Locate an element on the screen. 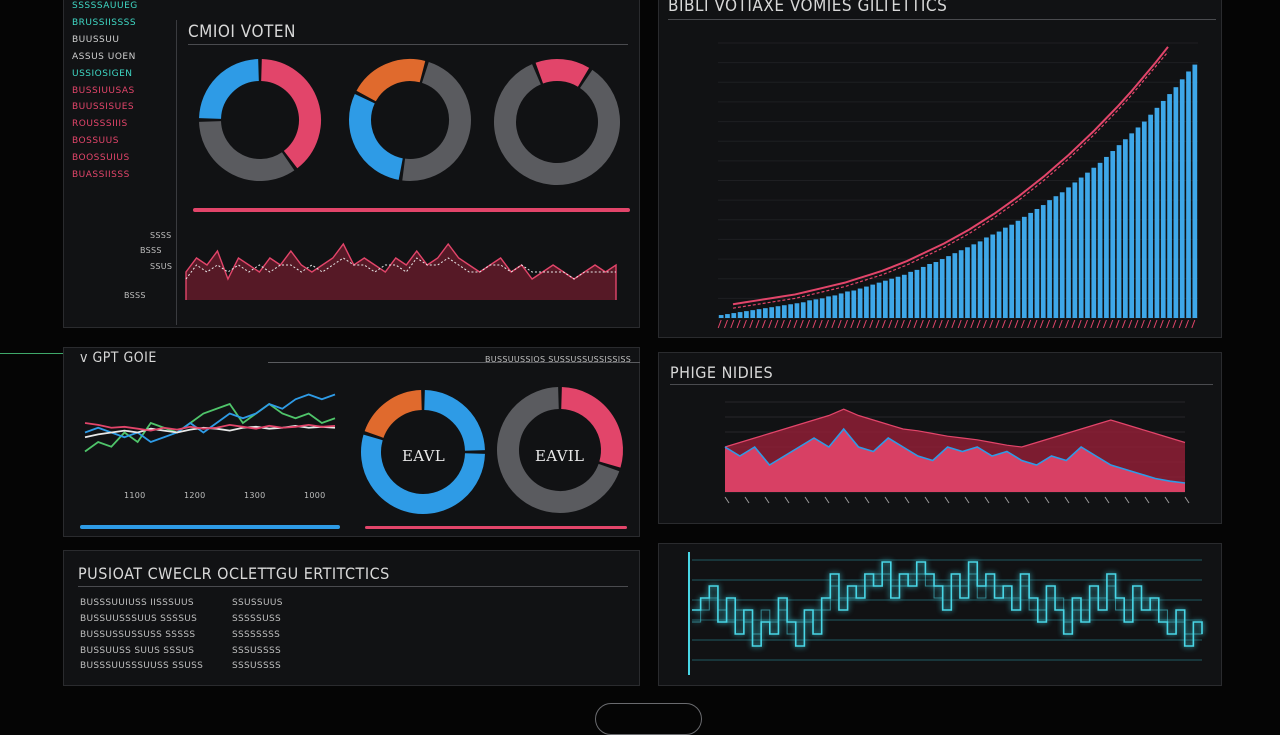 The width and height of the screenshot is (1280, 735). donut-center-label: EAVL is located at coordinates (424, 456).